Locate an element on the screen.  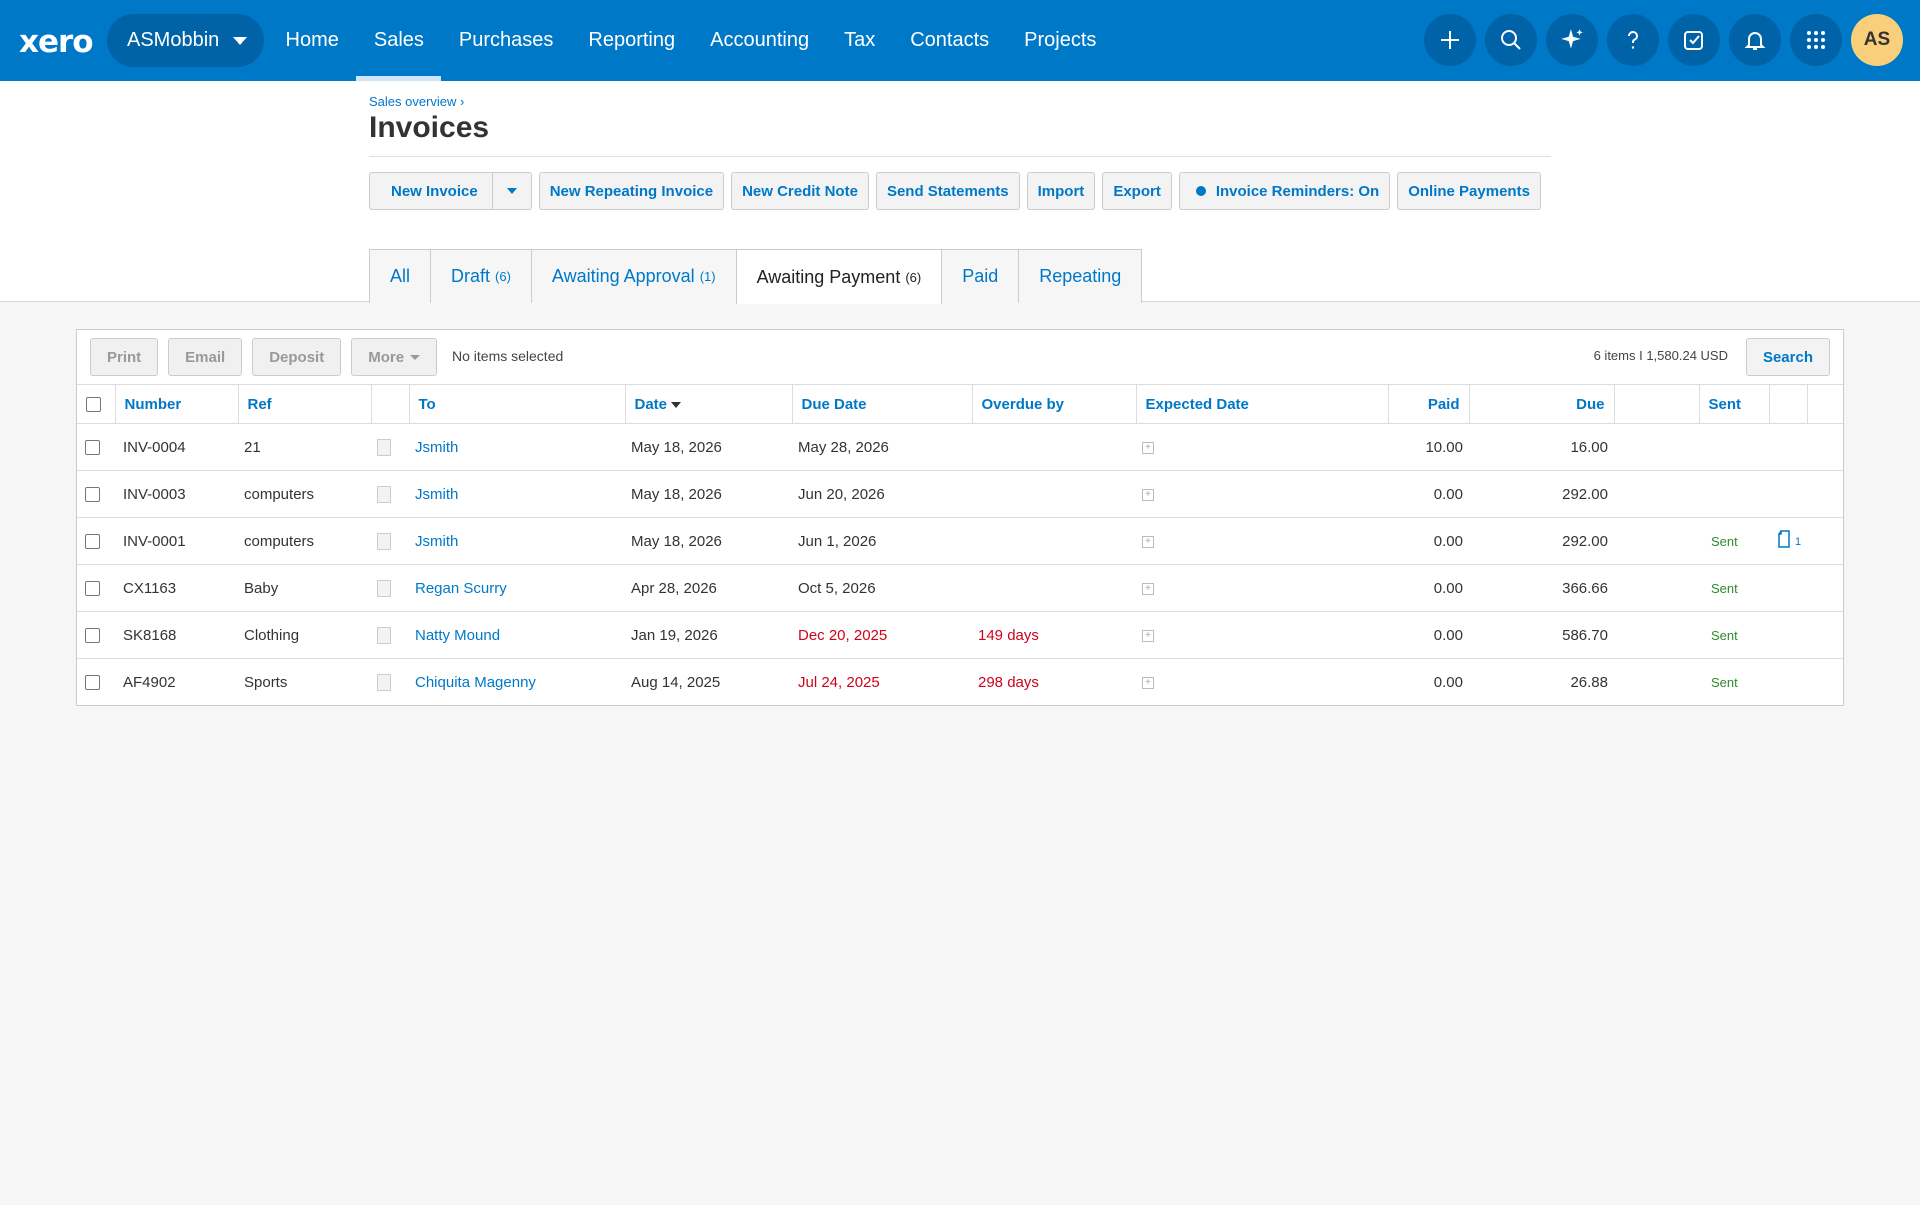
tab-all: All is located at coordinates (400, 276).